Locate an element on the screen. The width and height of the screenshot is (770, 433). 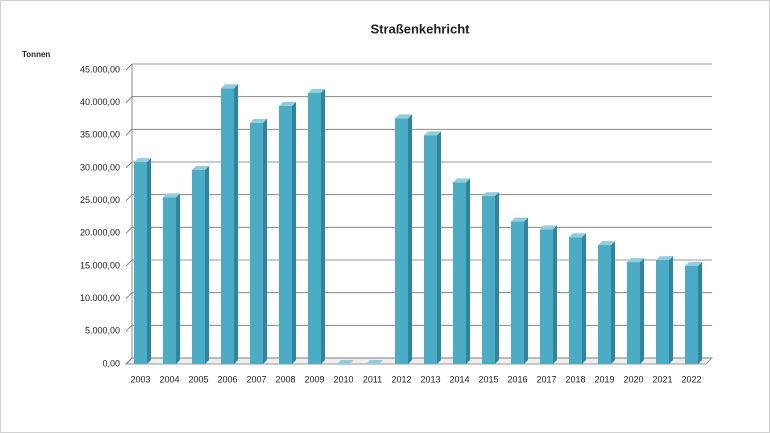
x-tick-label: 2012 is located at coordinates (401, 379).